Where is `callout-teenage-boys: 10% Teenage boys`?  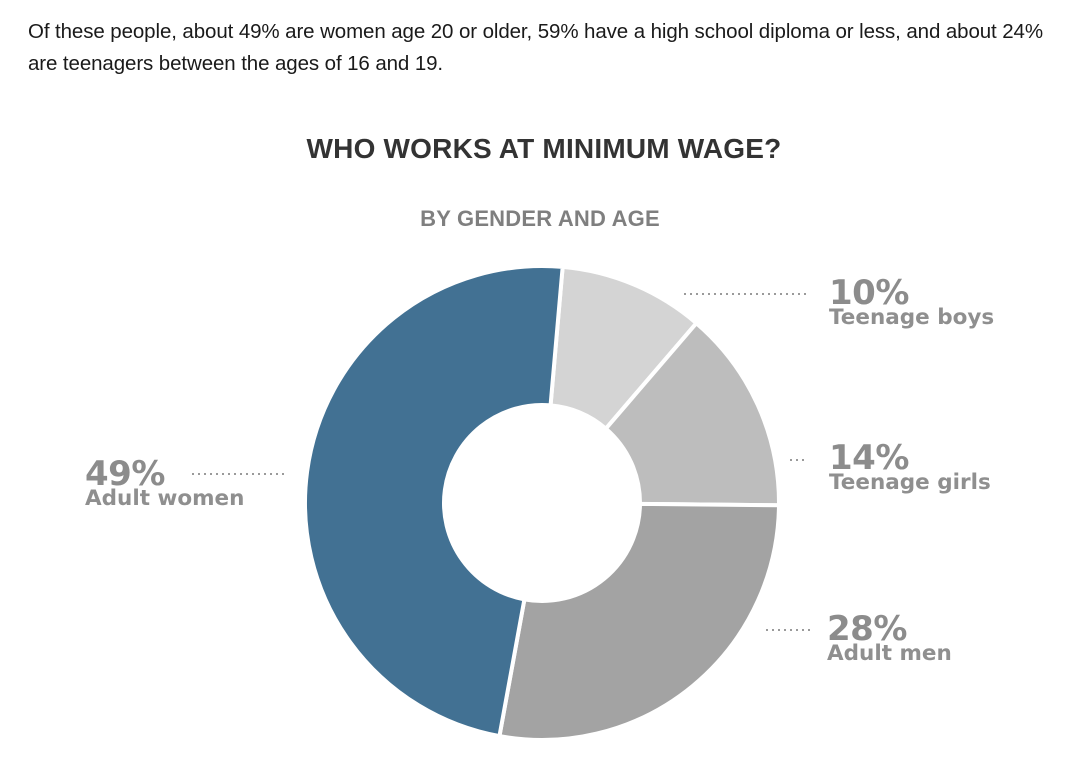
callout-teenage-boys: 10% Teenage boys is located at coordinates (911, 302).